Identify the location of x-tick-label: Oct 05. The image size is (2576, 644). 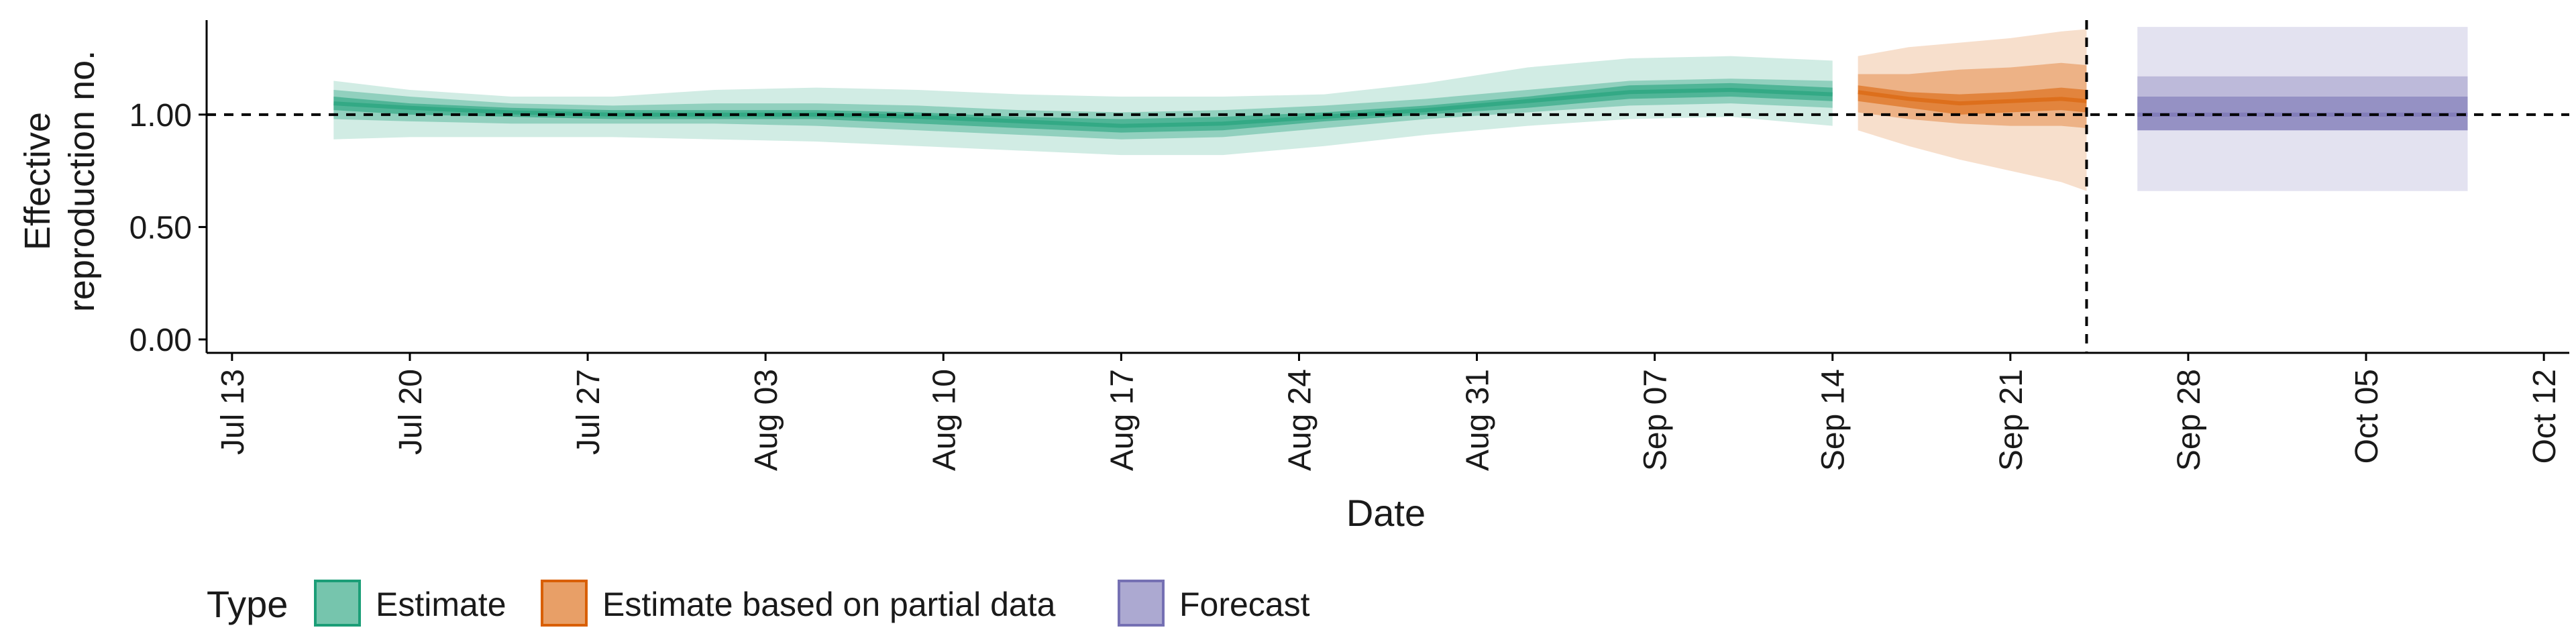
(2367, 416).